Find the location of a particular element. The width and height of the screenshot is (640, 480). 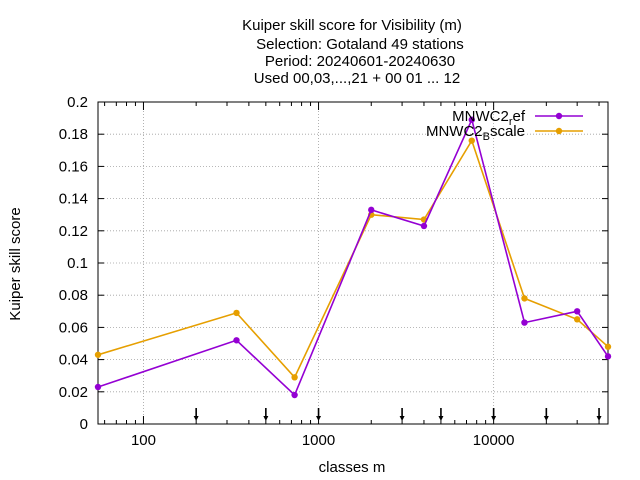

arrow-markers is located at coordinates (397, 414).